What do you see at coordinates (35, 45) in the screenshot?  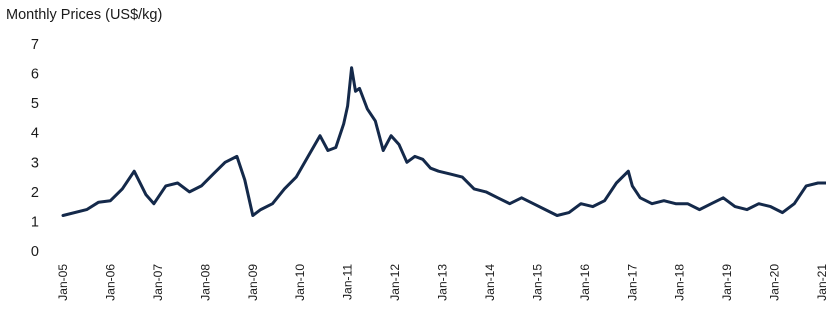 I see `y-tick-label: 7` at bounding box center [35, 45].